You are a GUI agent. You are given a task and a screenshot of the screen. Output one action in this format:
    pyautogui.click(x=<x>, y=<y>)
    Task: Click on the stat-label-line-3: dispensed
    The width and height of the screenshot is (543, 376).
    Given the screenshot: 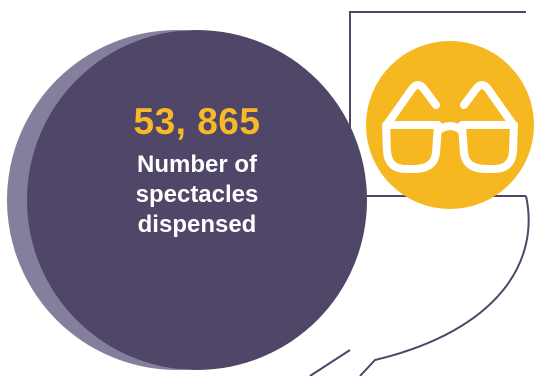 What is the action you would take?
    pyautogui.click(x=197, y=224)
    